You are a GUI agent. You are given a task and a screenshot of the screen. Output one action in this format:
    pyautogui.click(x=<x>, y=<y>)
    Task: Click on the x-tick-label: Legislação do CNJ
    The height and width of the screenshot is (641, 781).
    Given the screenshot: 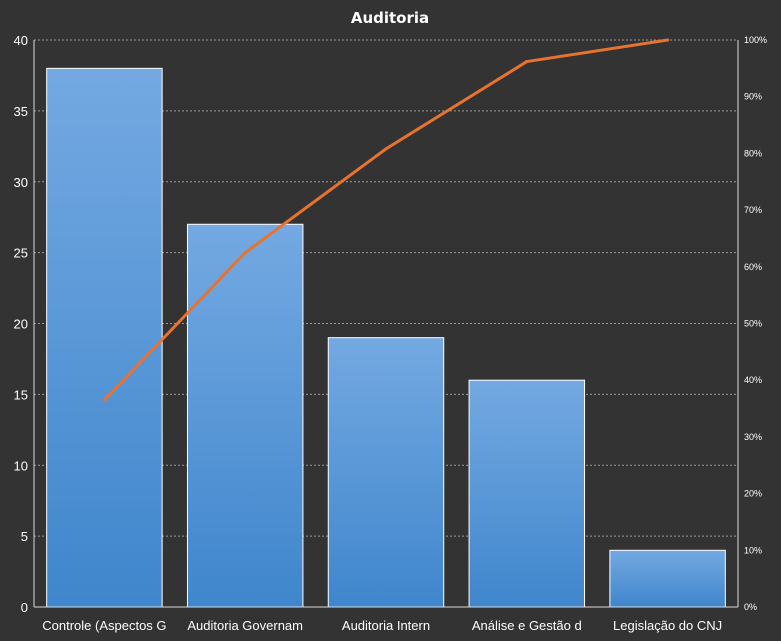 What is the action you would take?
    pyautogui.click(x=667, y=625)
    